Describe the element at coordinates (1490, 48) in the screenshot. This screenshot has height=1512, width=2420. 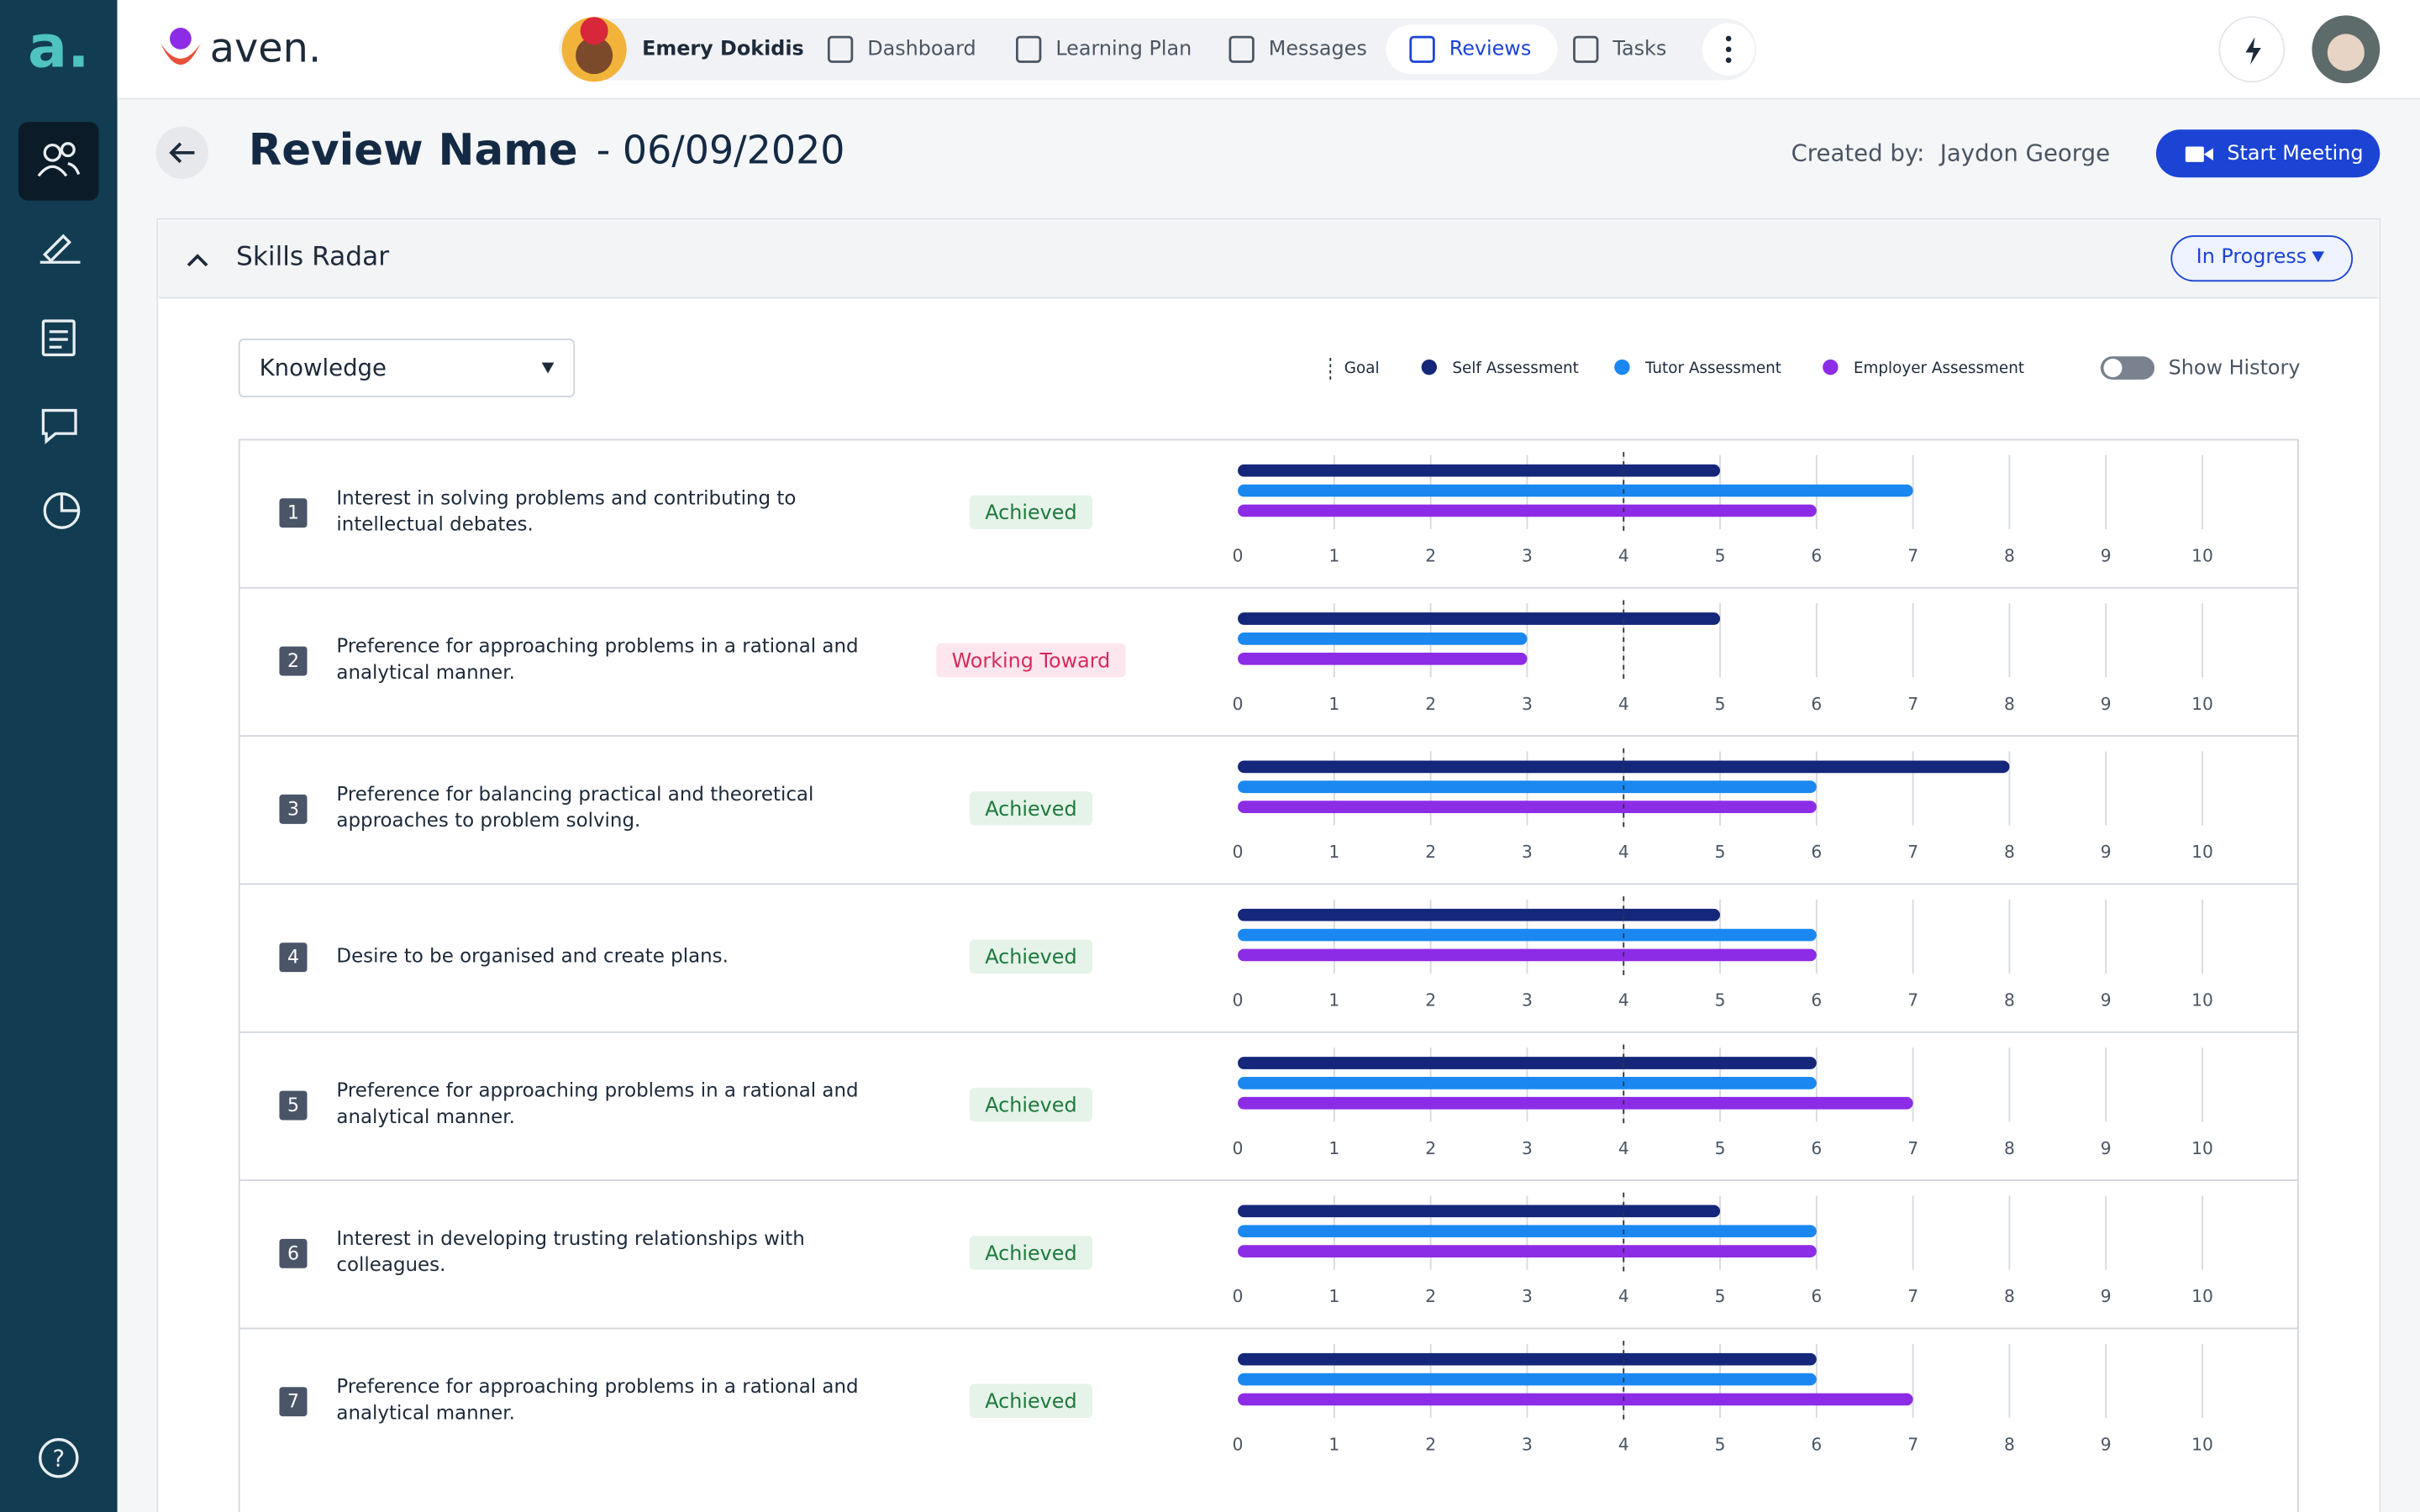
I see `nav-label: Reviews` at that location.